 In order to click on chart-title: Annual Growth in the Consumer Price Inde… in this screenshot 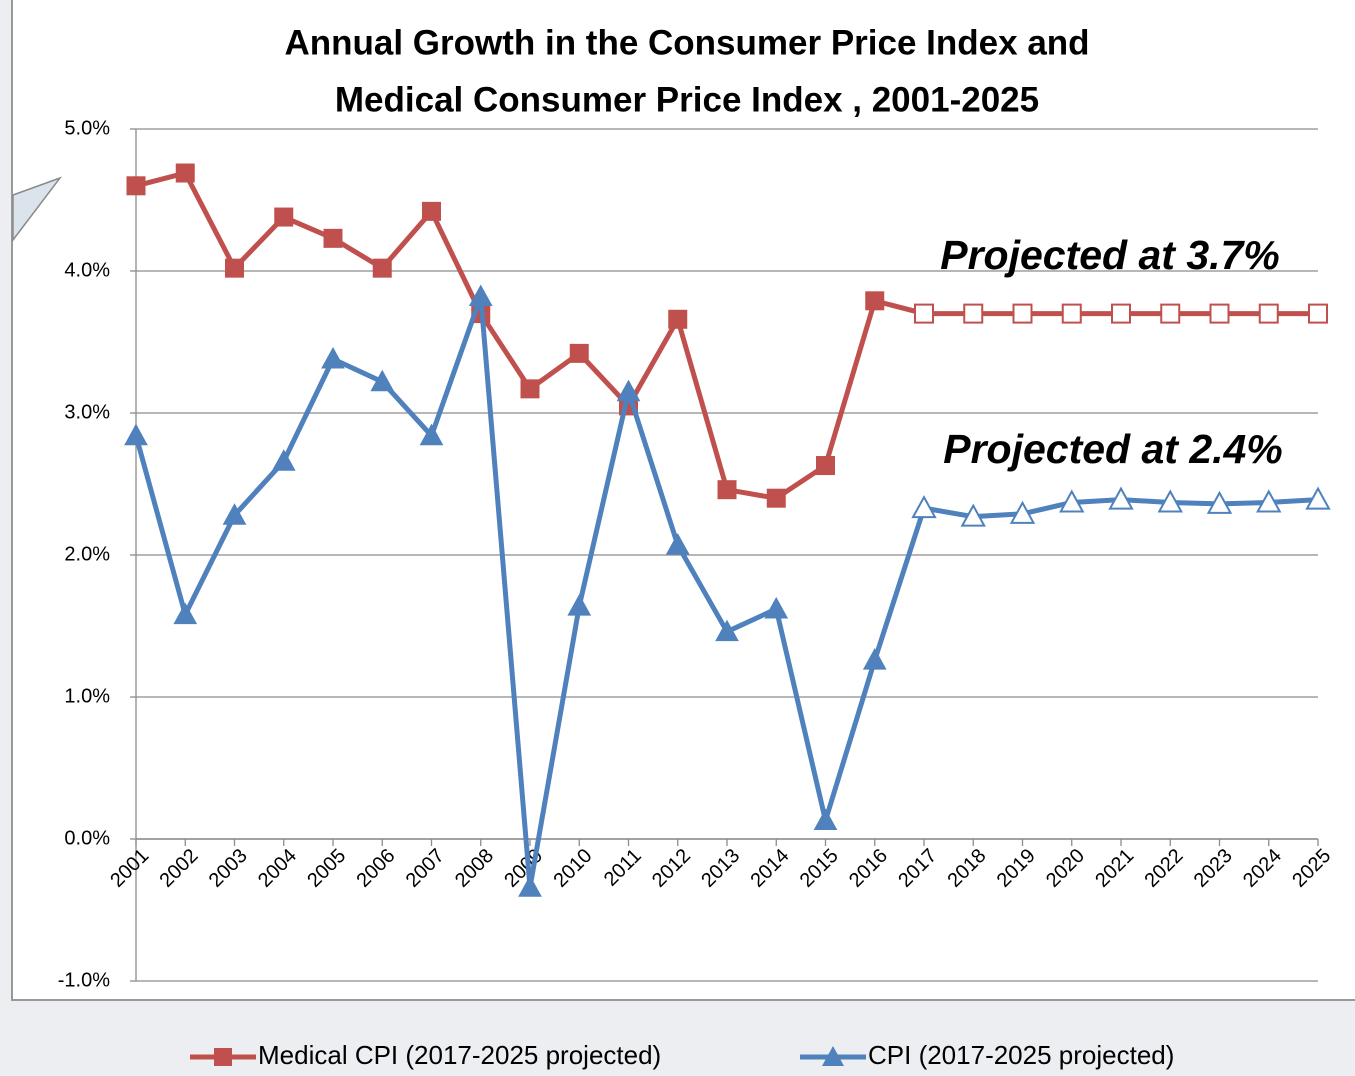, I will do `click(686, 42)`.